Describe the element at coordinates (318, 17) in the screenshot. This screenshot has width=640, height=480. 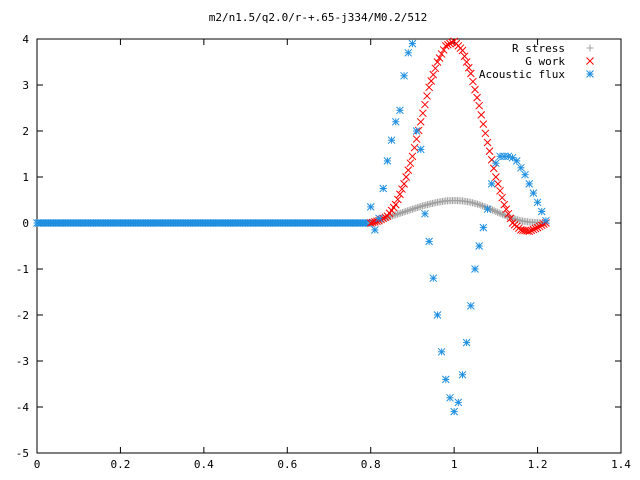
I see `chart-title: m2/n1.5/q2.0/r-+.65-j334/M0.2/512` at that location.